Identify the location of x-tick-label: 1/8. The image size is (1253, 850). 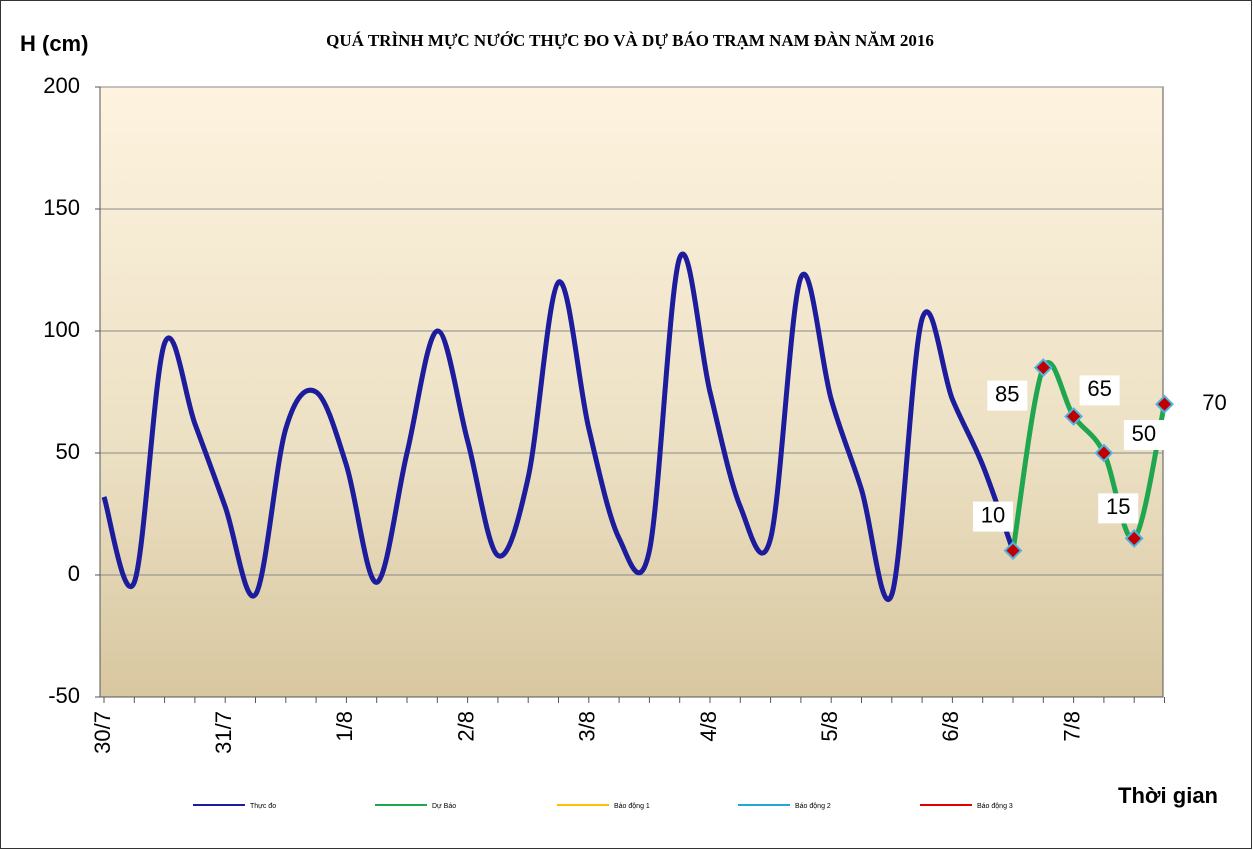
(344, 726).